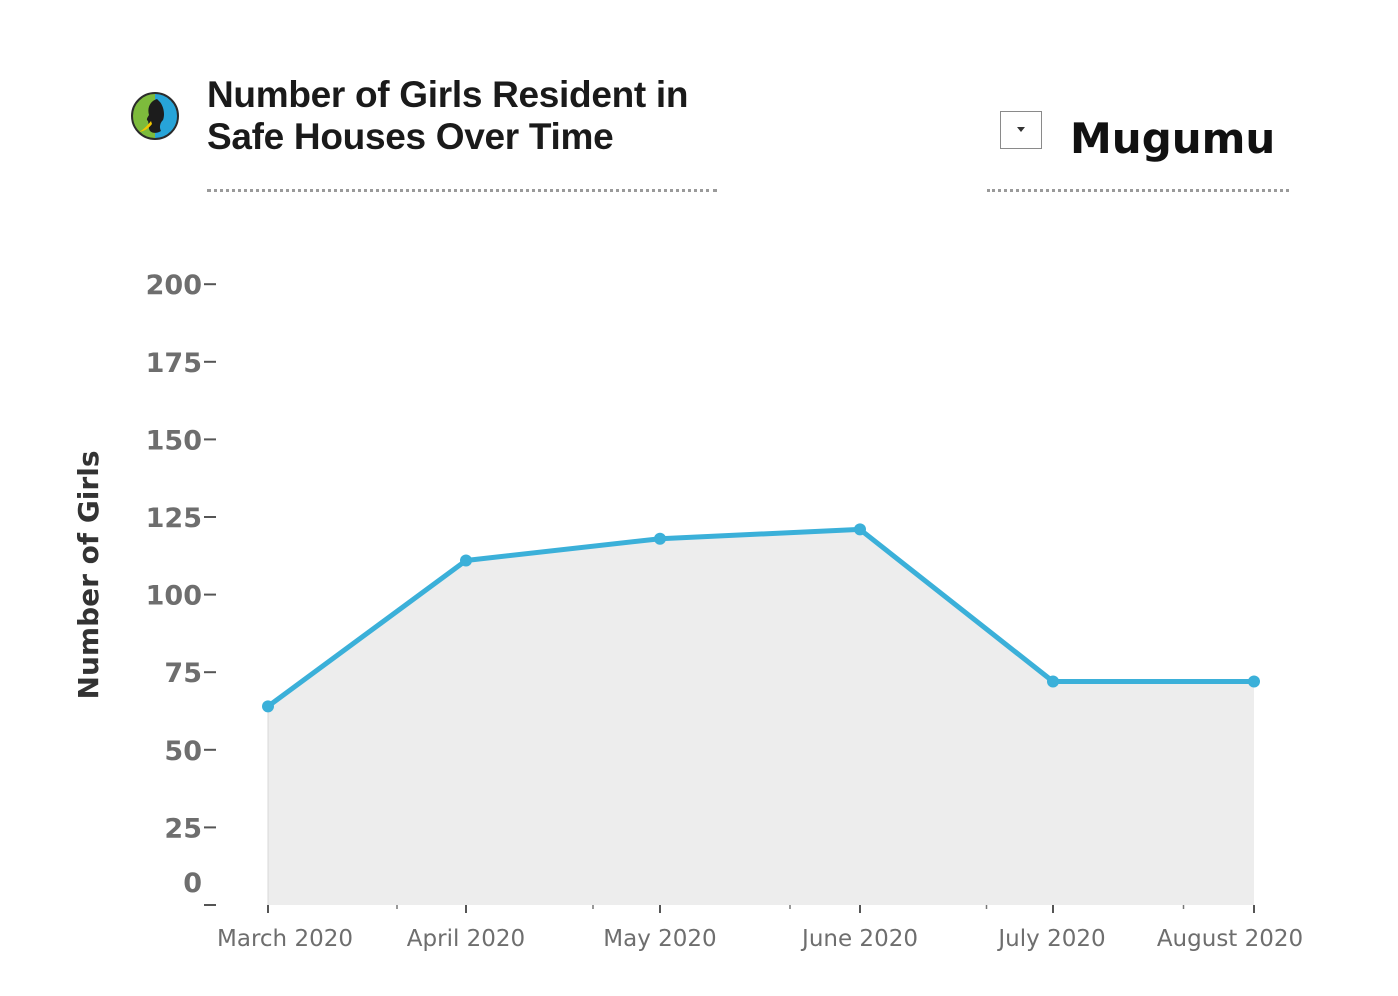 Image resolution: width=1398 pixels, height=996 pixels. I want to click on chart-title-line-1: Number of Girls Resident in, so click(448, 94).